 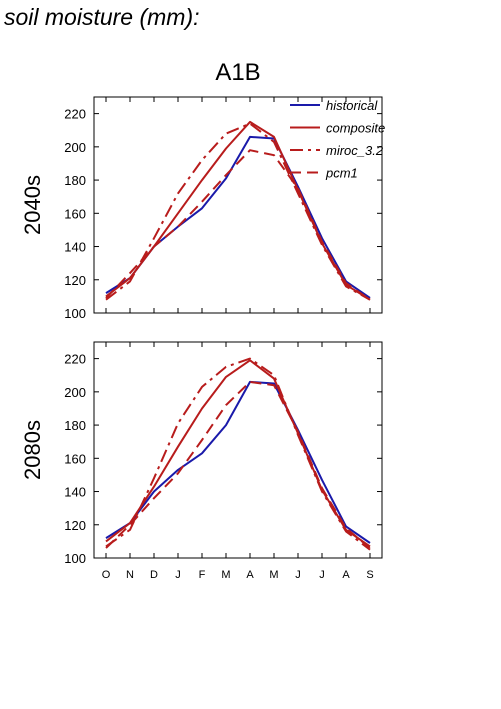 What do you see at coordinates (32, 450) in the screenshot?
I see `row-label-2080s: 2080s` at bounding box center [32, 450].